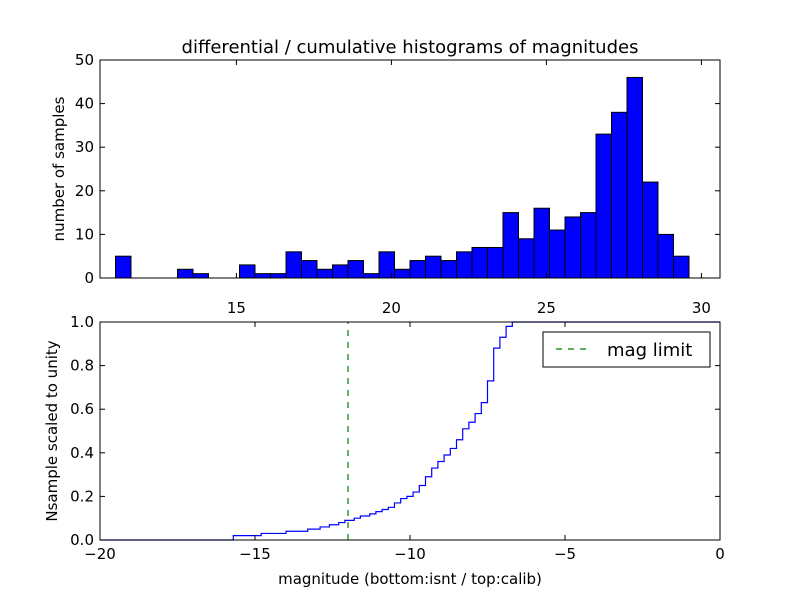  Describe the element at coordinates (89, 278) in the screenshot. I see `y-tick-label: 0` at that location.